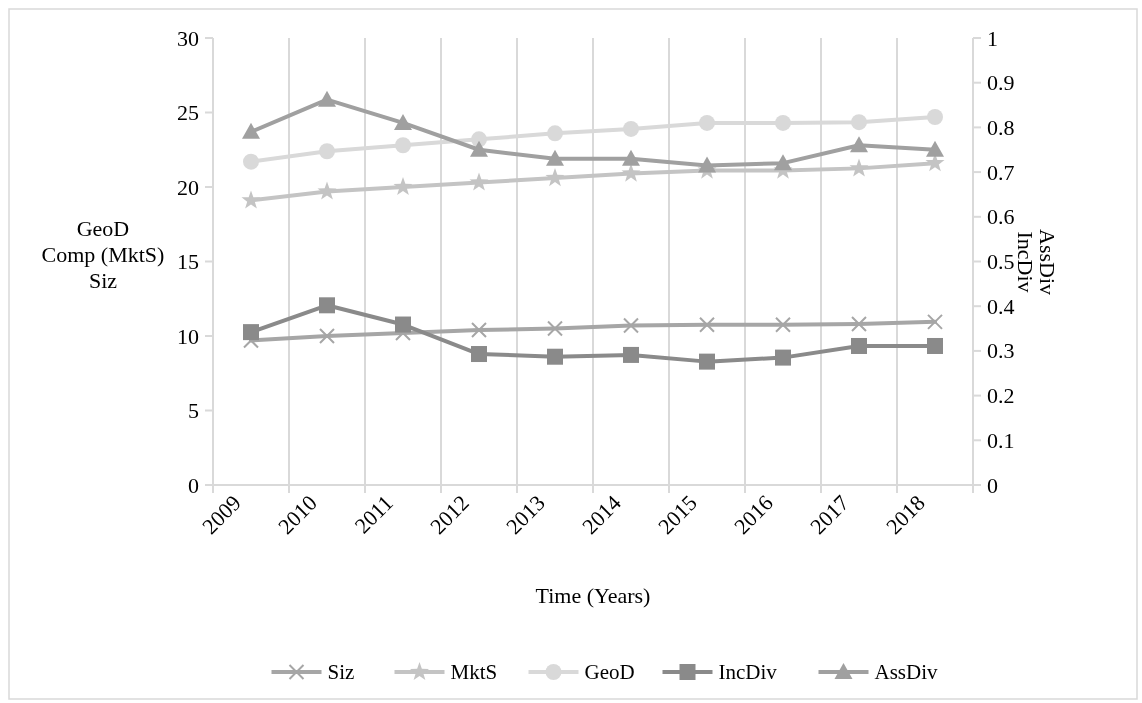  I want to click on y2-tick-label: 0.2, so click(1001, 396).